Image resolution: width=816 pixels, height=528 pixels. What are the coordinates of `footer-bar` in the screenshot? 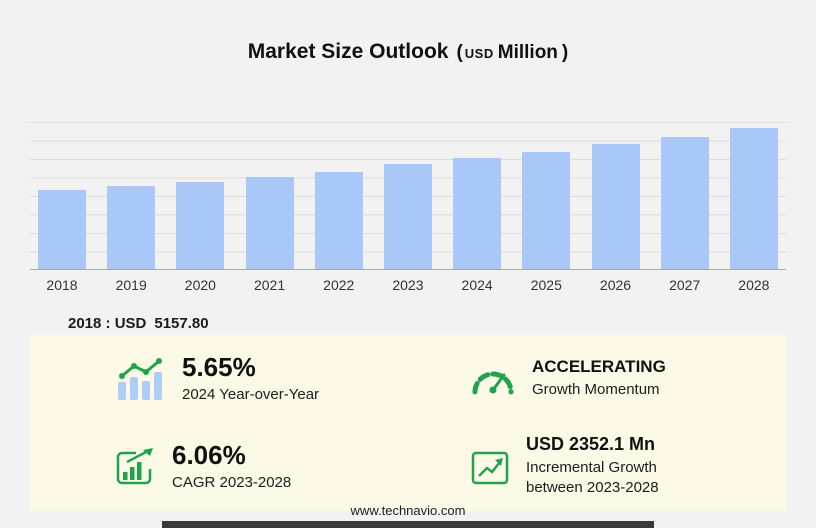 It's located at (408, 524).